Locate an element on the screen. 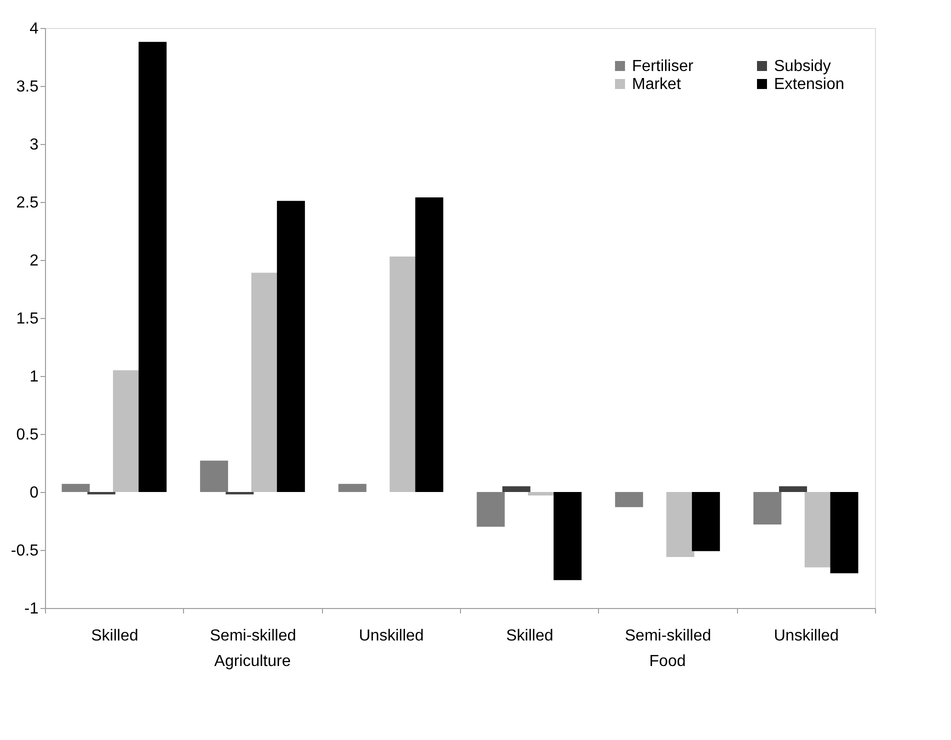 The height and width of the screenshot is (740, 951). y-tick-label: 2 is located at coordinates (34, 261).